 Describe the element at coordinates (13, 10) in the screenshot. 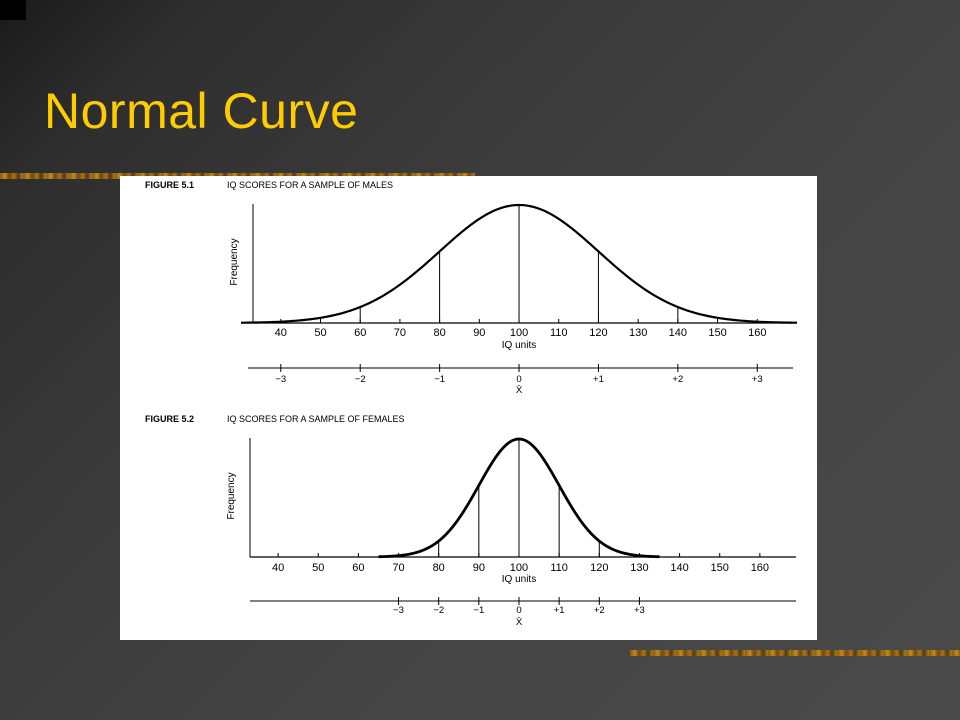

I see `corner-square` at that location.